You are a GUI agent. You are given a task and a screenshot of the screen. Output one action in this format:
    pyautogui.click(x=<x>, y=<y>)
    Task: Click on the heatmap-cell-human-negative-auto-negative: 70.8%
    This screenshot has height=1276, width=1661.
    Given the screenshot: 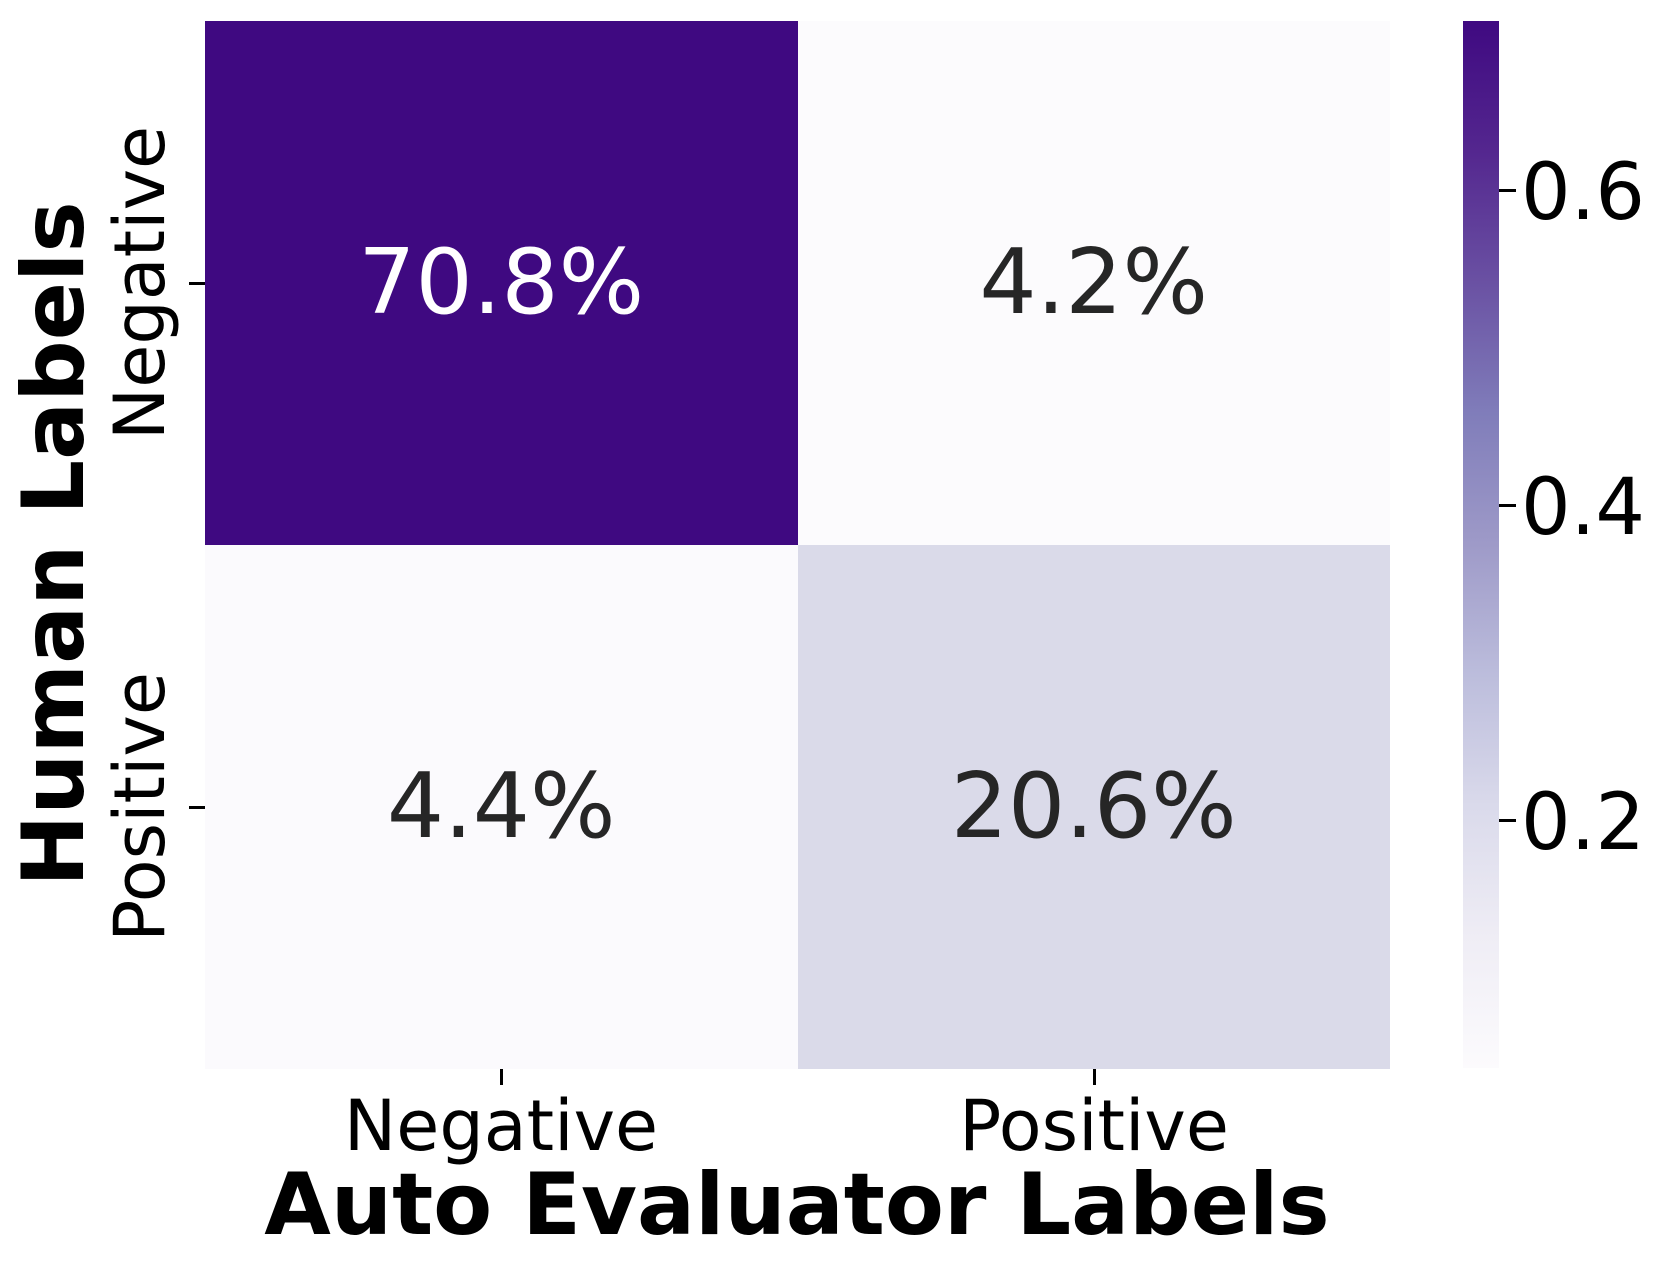 What is the action you would take?
    pyautogui.click(x=501, y=283)
    